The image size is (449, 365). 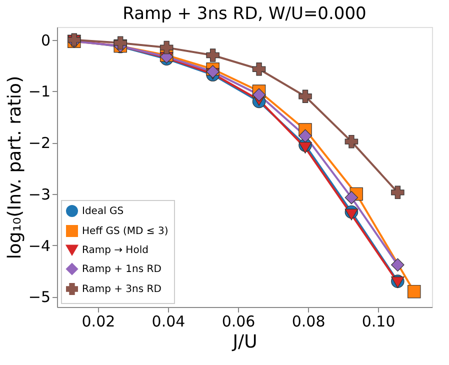 What do you see at coordinates (39, 245) in the screenshot?
I see `y-tick-label: −4` at bounding box center [39, 245].